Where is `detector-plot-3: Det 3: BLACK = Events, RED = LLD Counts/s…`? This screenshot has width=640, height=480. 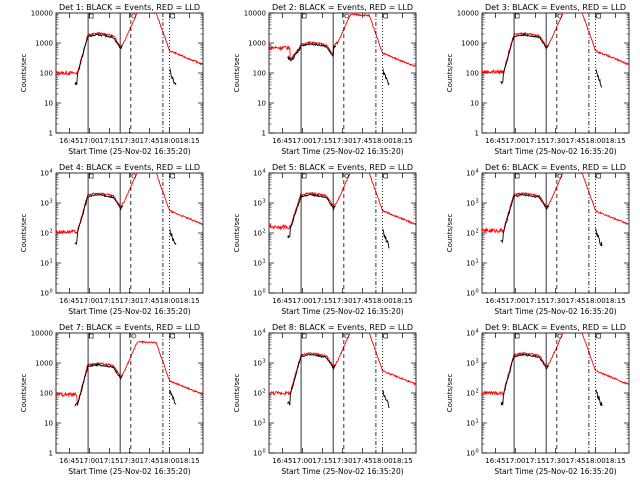
detector-plot-3: Det 3: BLACK = Events, RED = LLD Counts/s… is located at coordinates (538, 79).